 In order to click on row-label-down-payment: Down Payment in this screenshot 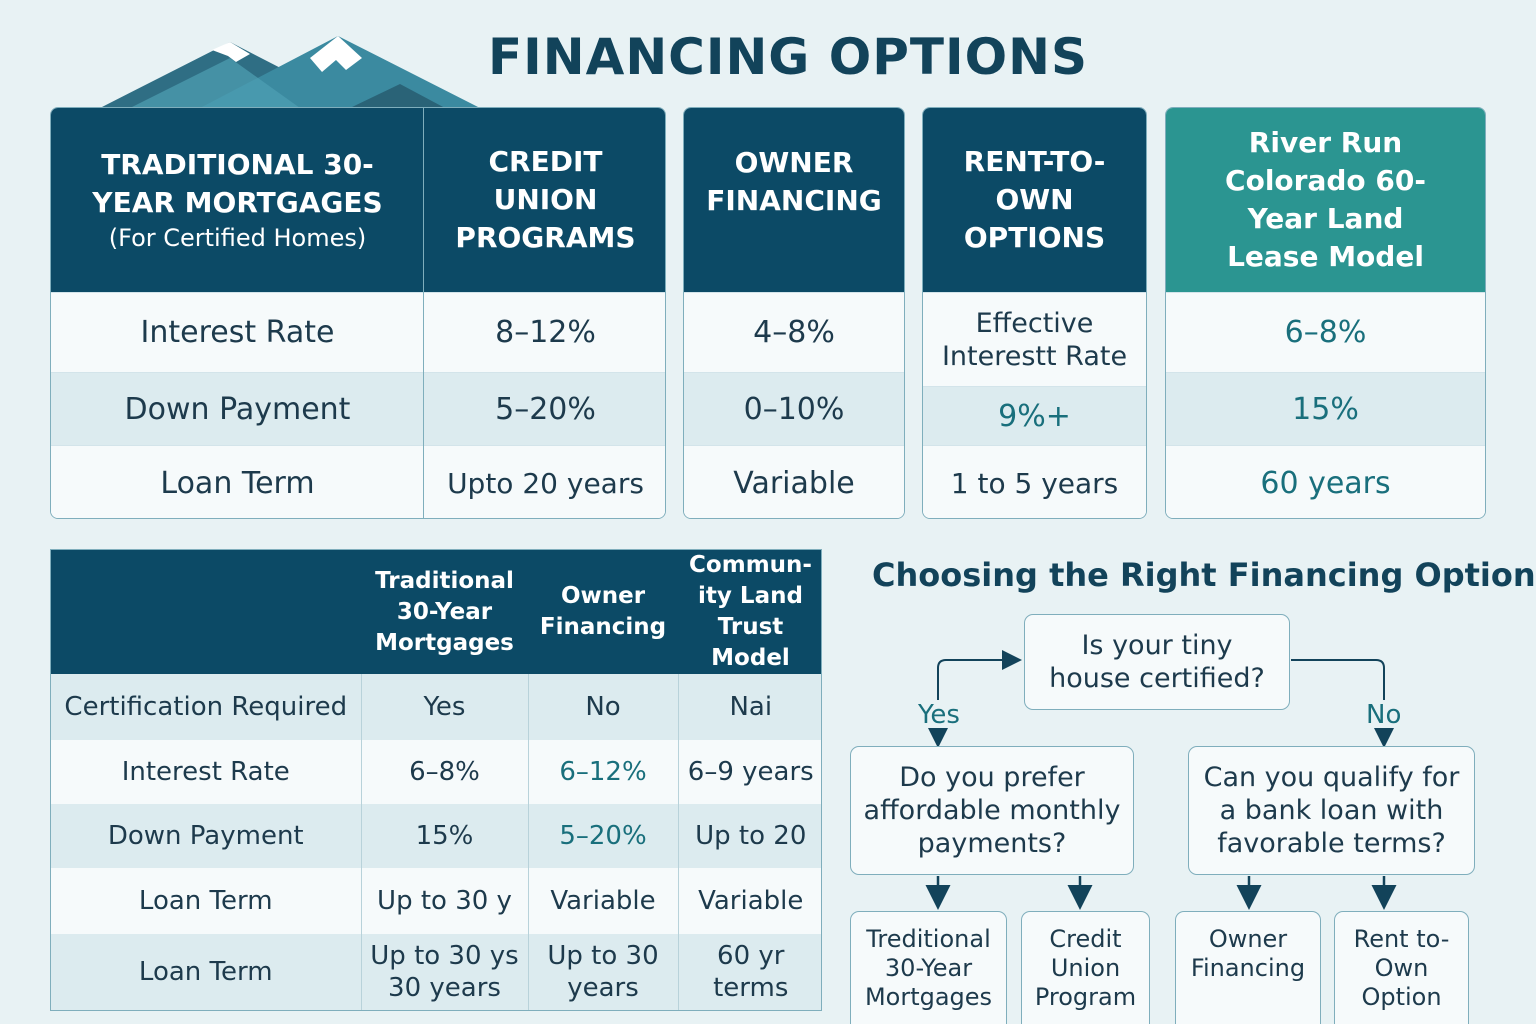, I will do `click(237, 408)`.